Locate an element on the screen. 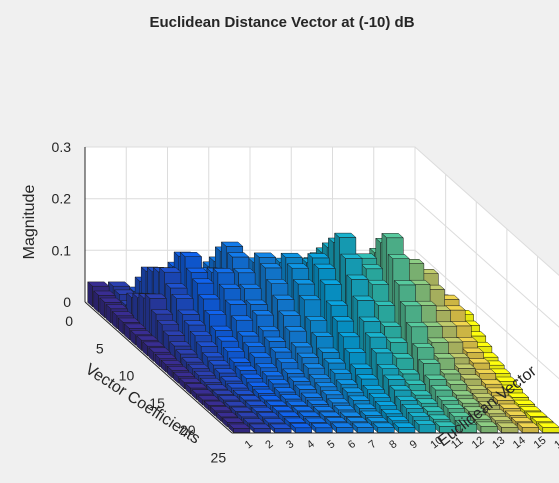 This screenshot has width=559, height=483. vector-tick-label: 16 is located at coordinates (555, 442).